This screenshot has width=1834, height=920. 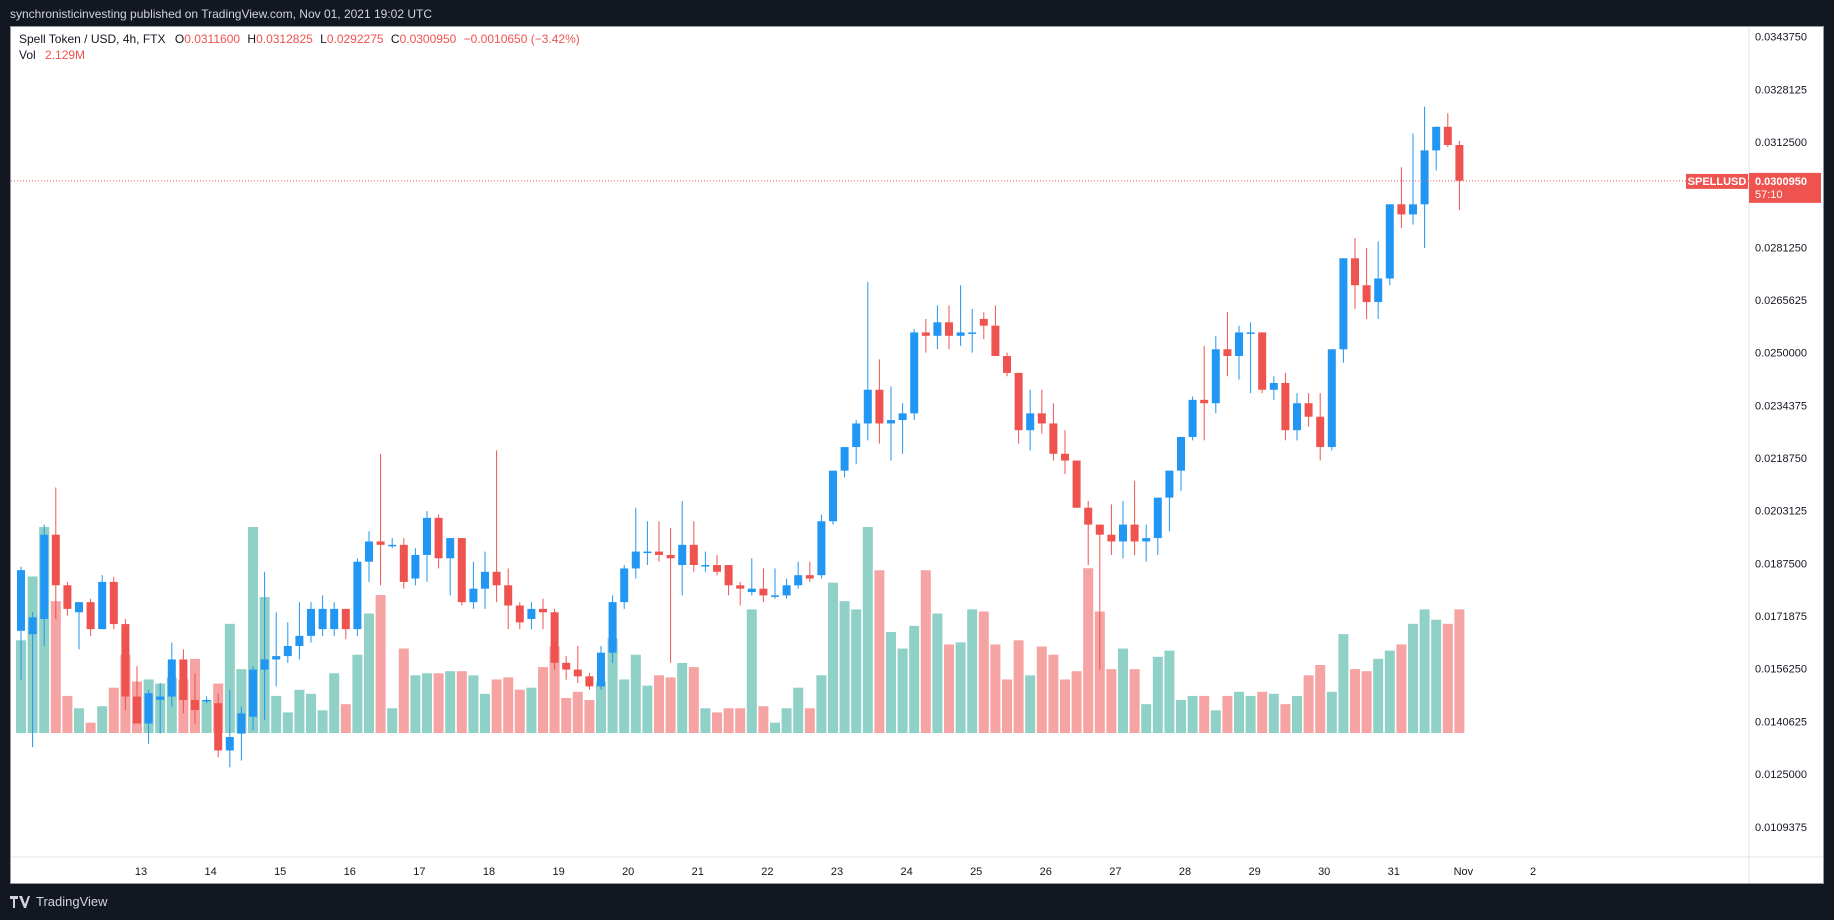 I want to click on price-tick-label: 0.0156250, so click(x=1781, y=670).